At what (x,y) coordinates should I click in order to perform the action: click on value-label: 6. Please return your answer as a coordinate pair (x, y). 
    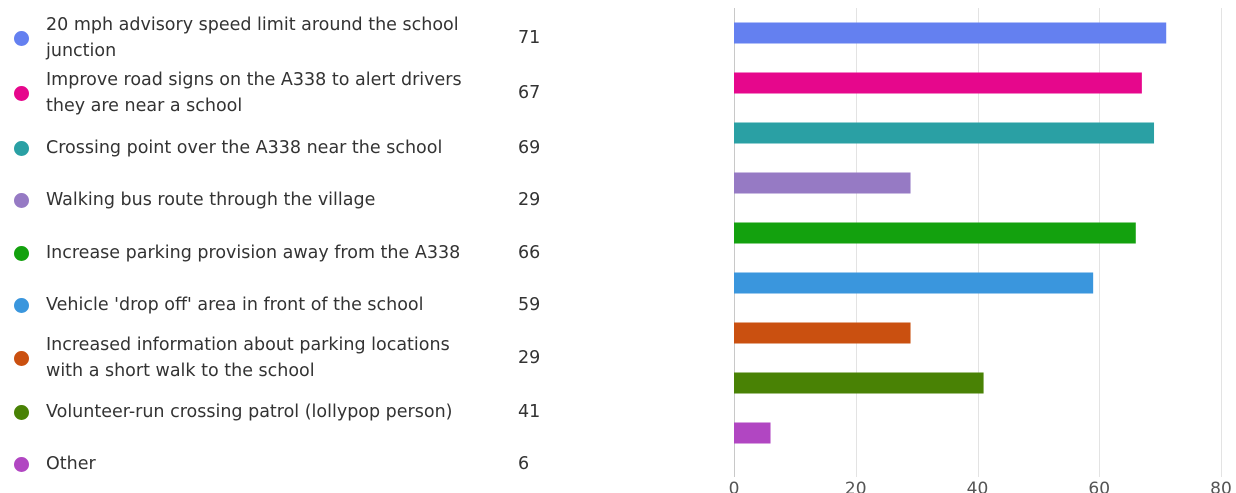
    Looking at the image, I should click on (524, 464).